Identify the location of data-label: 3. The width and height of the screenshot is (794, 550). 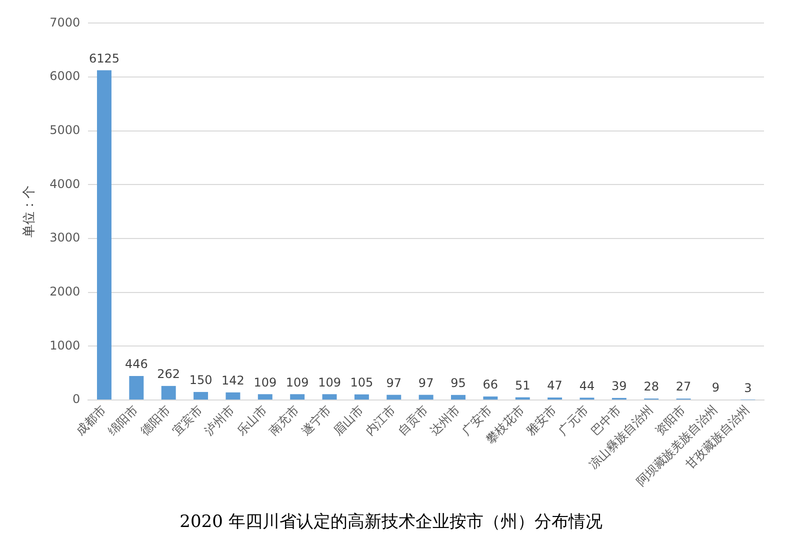
(748, 388).